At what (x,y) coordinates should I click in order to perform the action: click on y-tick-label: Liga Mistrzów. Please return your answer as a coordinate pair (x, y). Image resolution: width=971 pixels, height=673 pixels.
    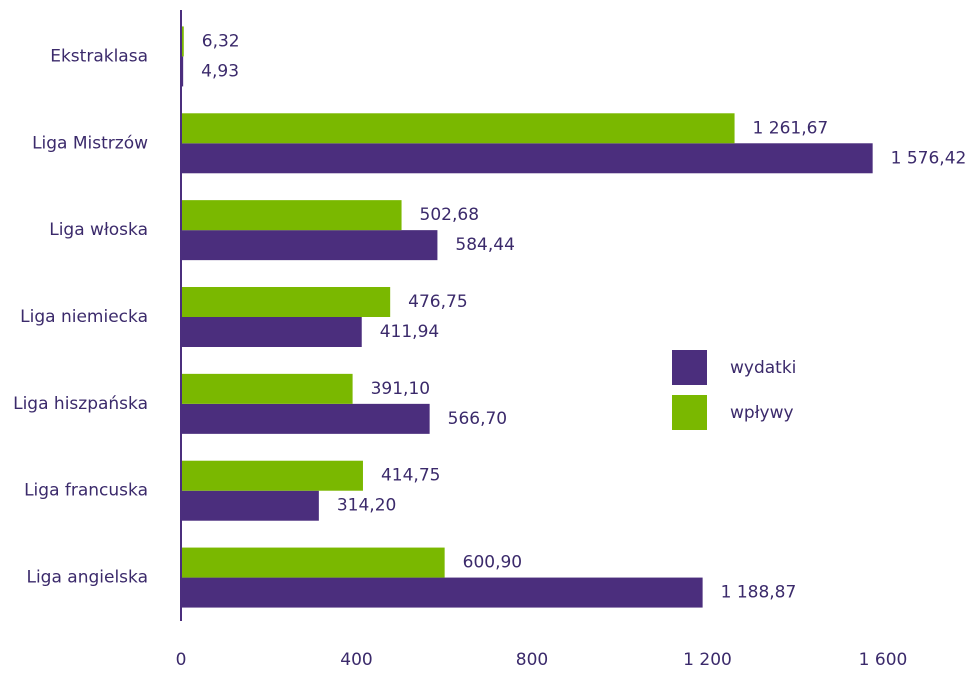
    Looking at the image, I should click on (90, 143).